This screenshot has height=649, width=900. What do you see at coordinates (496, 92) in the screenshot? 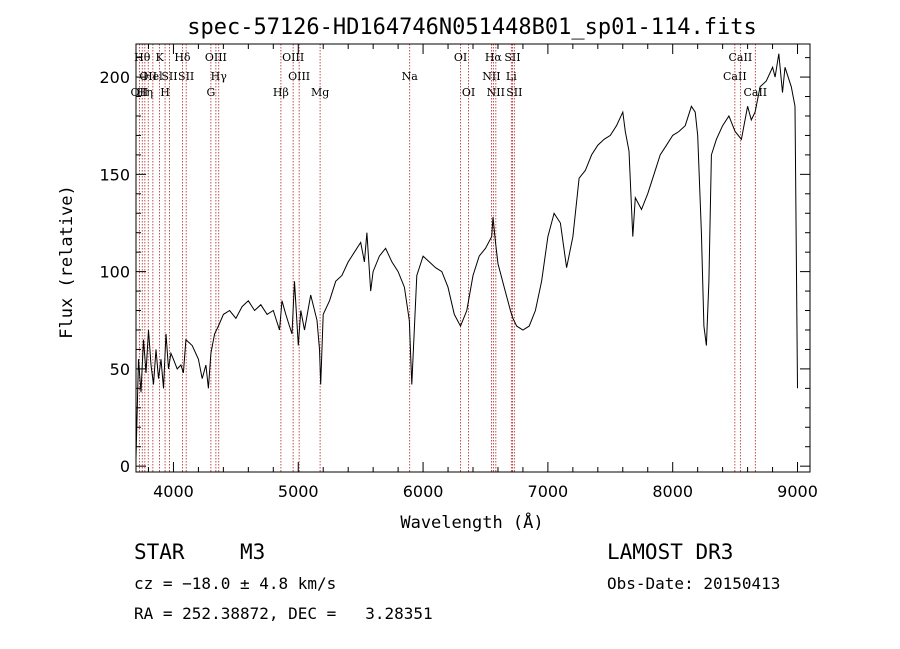
I see `line-marker-label-22: NII` at bounding box center [496, 92].